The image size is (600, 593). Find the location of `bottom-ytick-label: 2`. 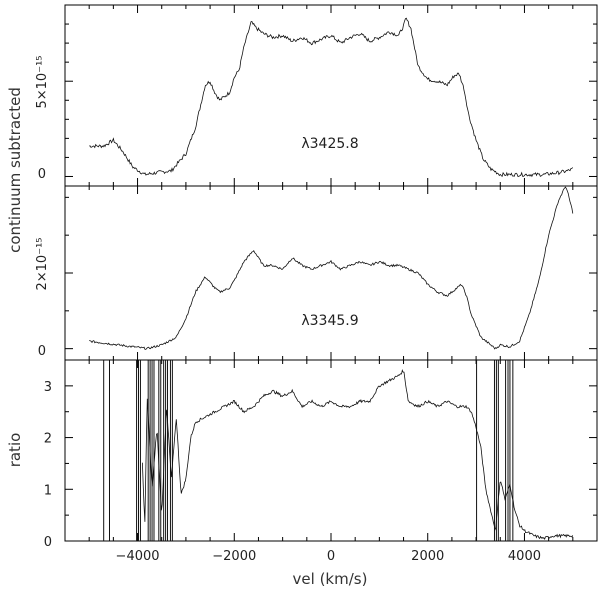

bottom-ytick-label: 2 is located at coordinates (48, 439).